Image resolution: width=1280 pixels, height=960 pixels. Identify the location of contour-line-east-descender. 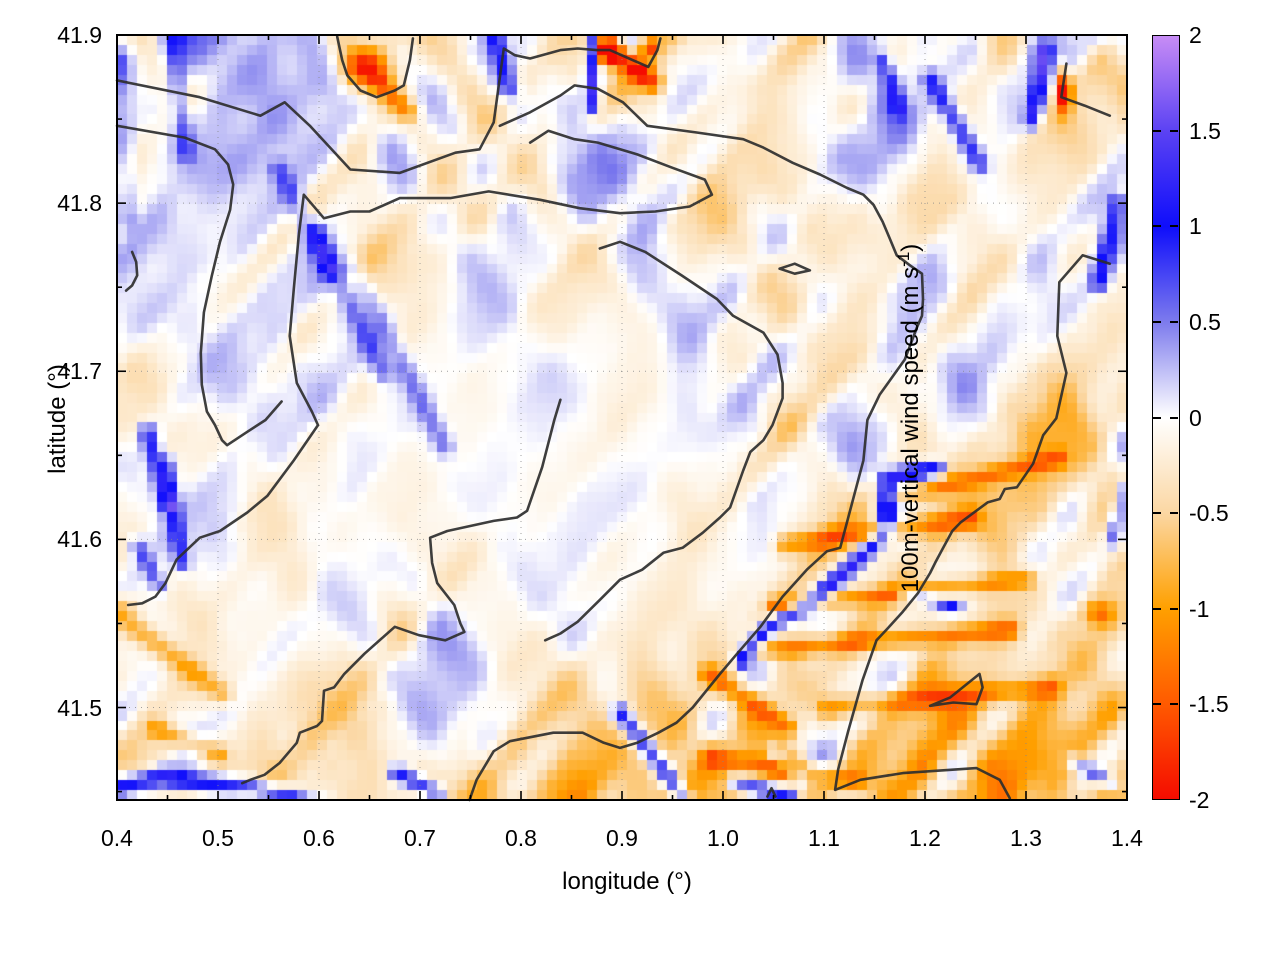
(972, 527).